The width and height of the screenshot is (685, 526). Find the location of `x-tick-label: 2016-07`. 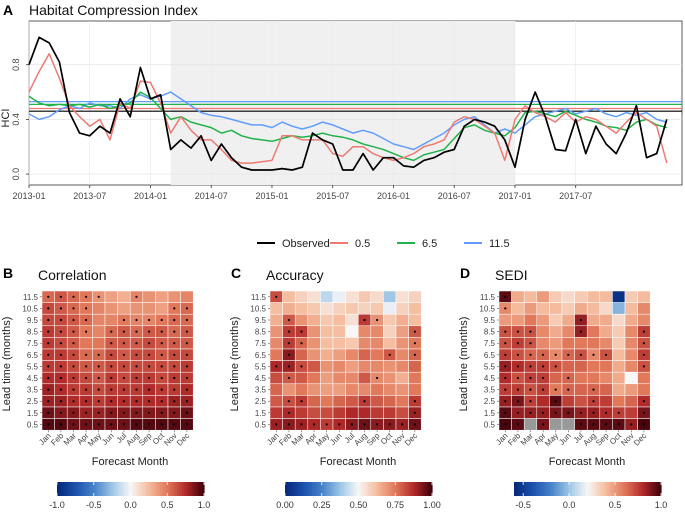

x-tick-label: 2016-07 is located at coordinates (454, 196).